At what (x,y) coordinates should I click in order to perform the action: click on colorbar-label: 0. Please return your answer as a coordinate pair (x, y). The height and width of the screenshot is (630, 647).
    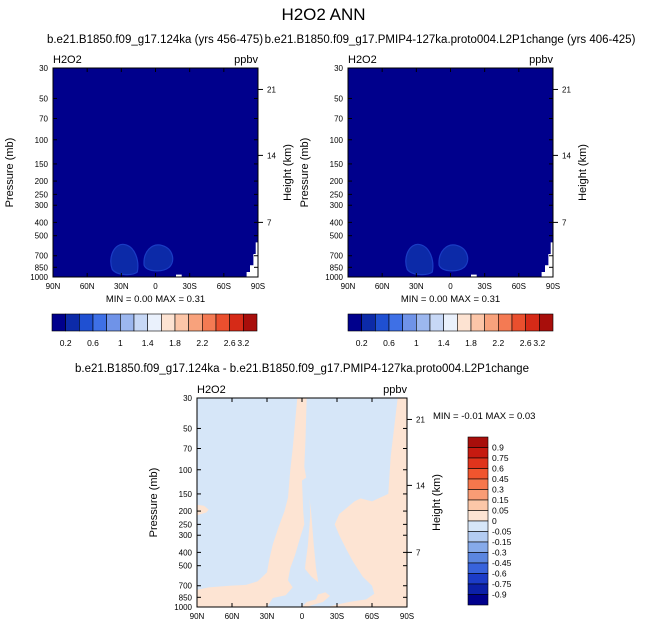
    Looking at the image, I should click on (494, 521).